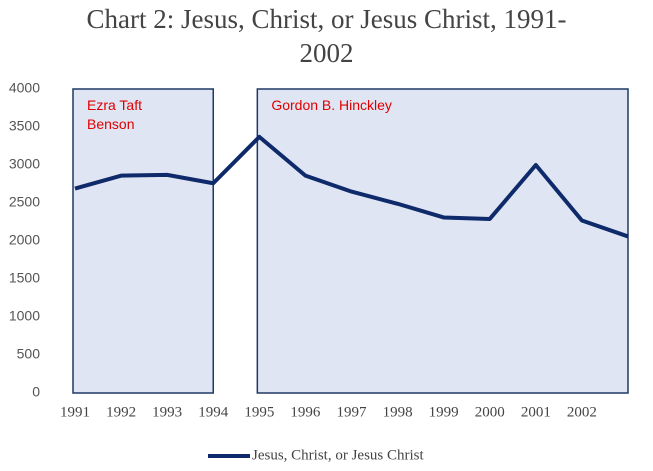 The width and height of the screenshot is (653, 471). What do you see at coordinates (536, 412) in the screenshot?
I see `x-tick-label: 2001` at bounding box center [536, 412].